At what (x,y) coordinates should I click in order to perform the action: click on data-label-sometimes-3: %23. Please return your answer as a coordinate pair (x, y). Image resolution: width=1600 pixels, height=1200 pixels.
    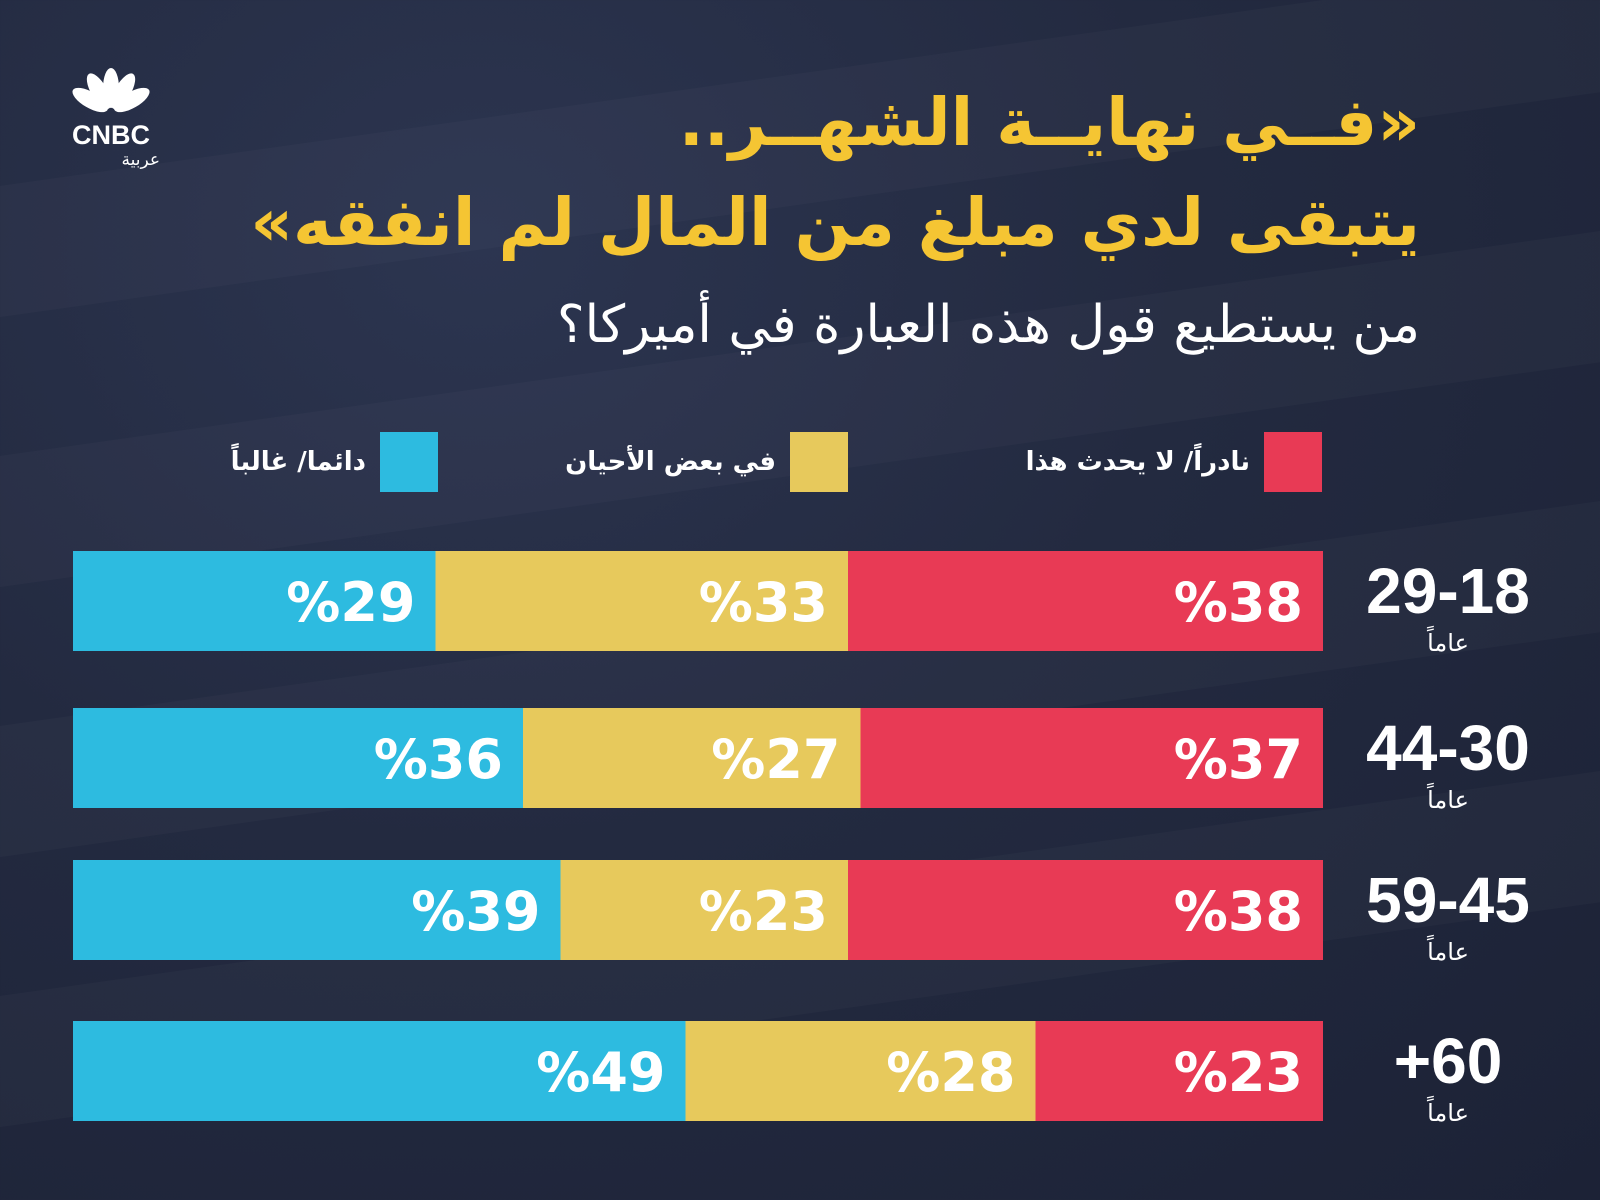
    Looking at the image, I should click on (763, 911).